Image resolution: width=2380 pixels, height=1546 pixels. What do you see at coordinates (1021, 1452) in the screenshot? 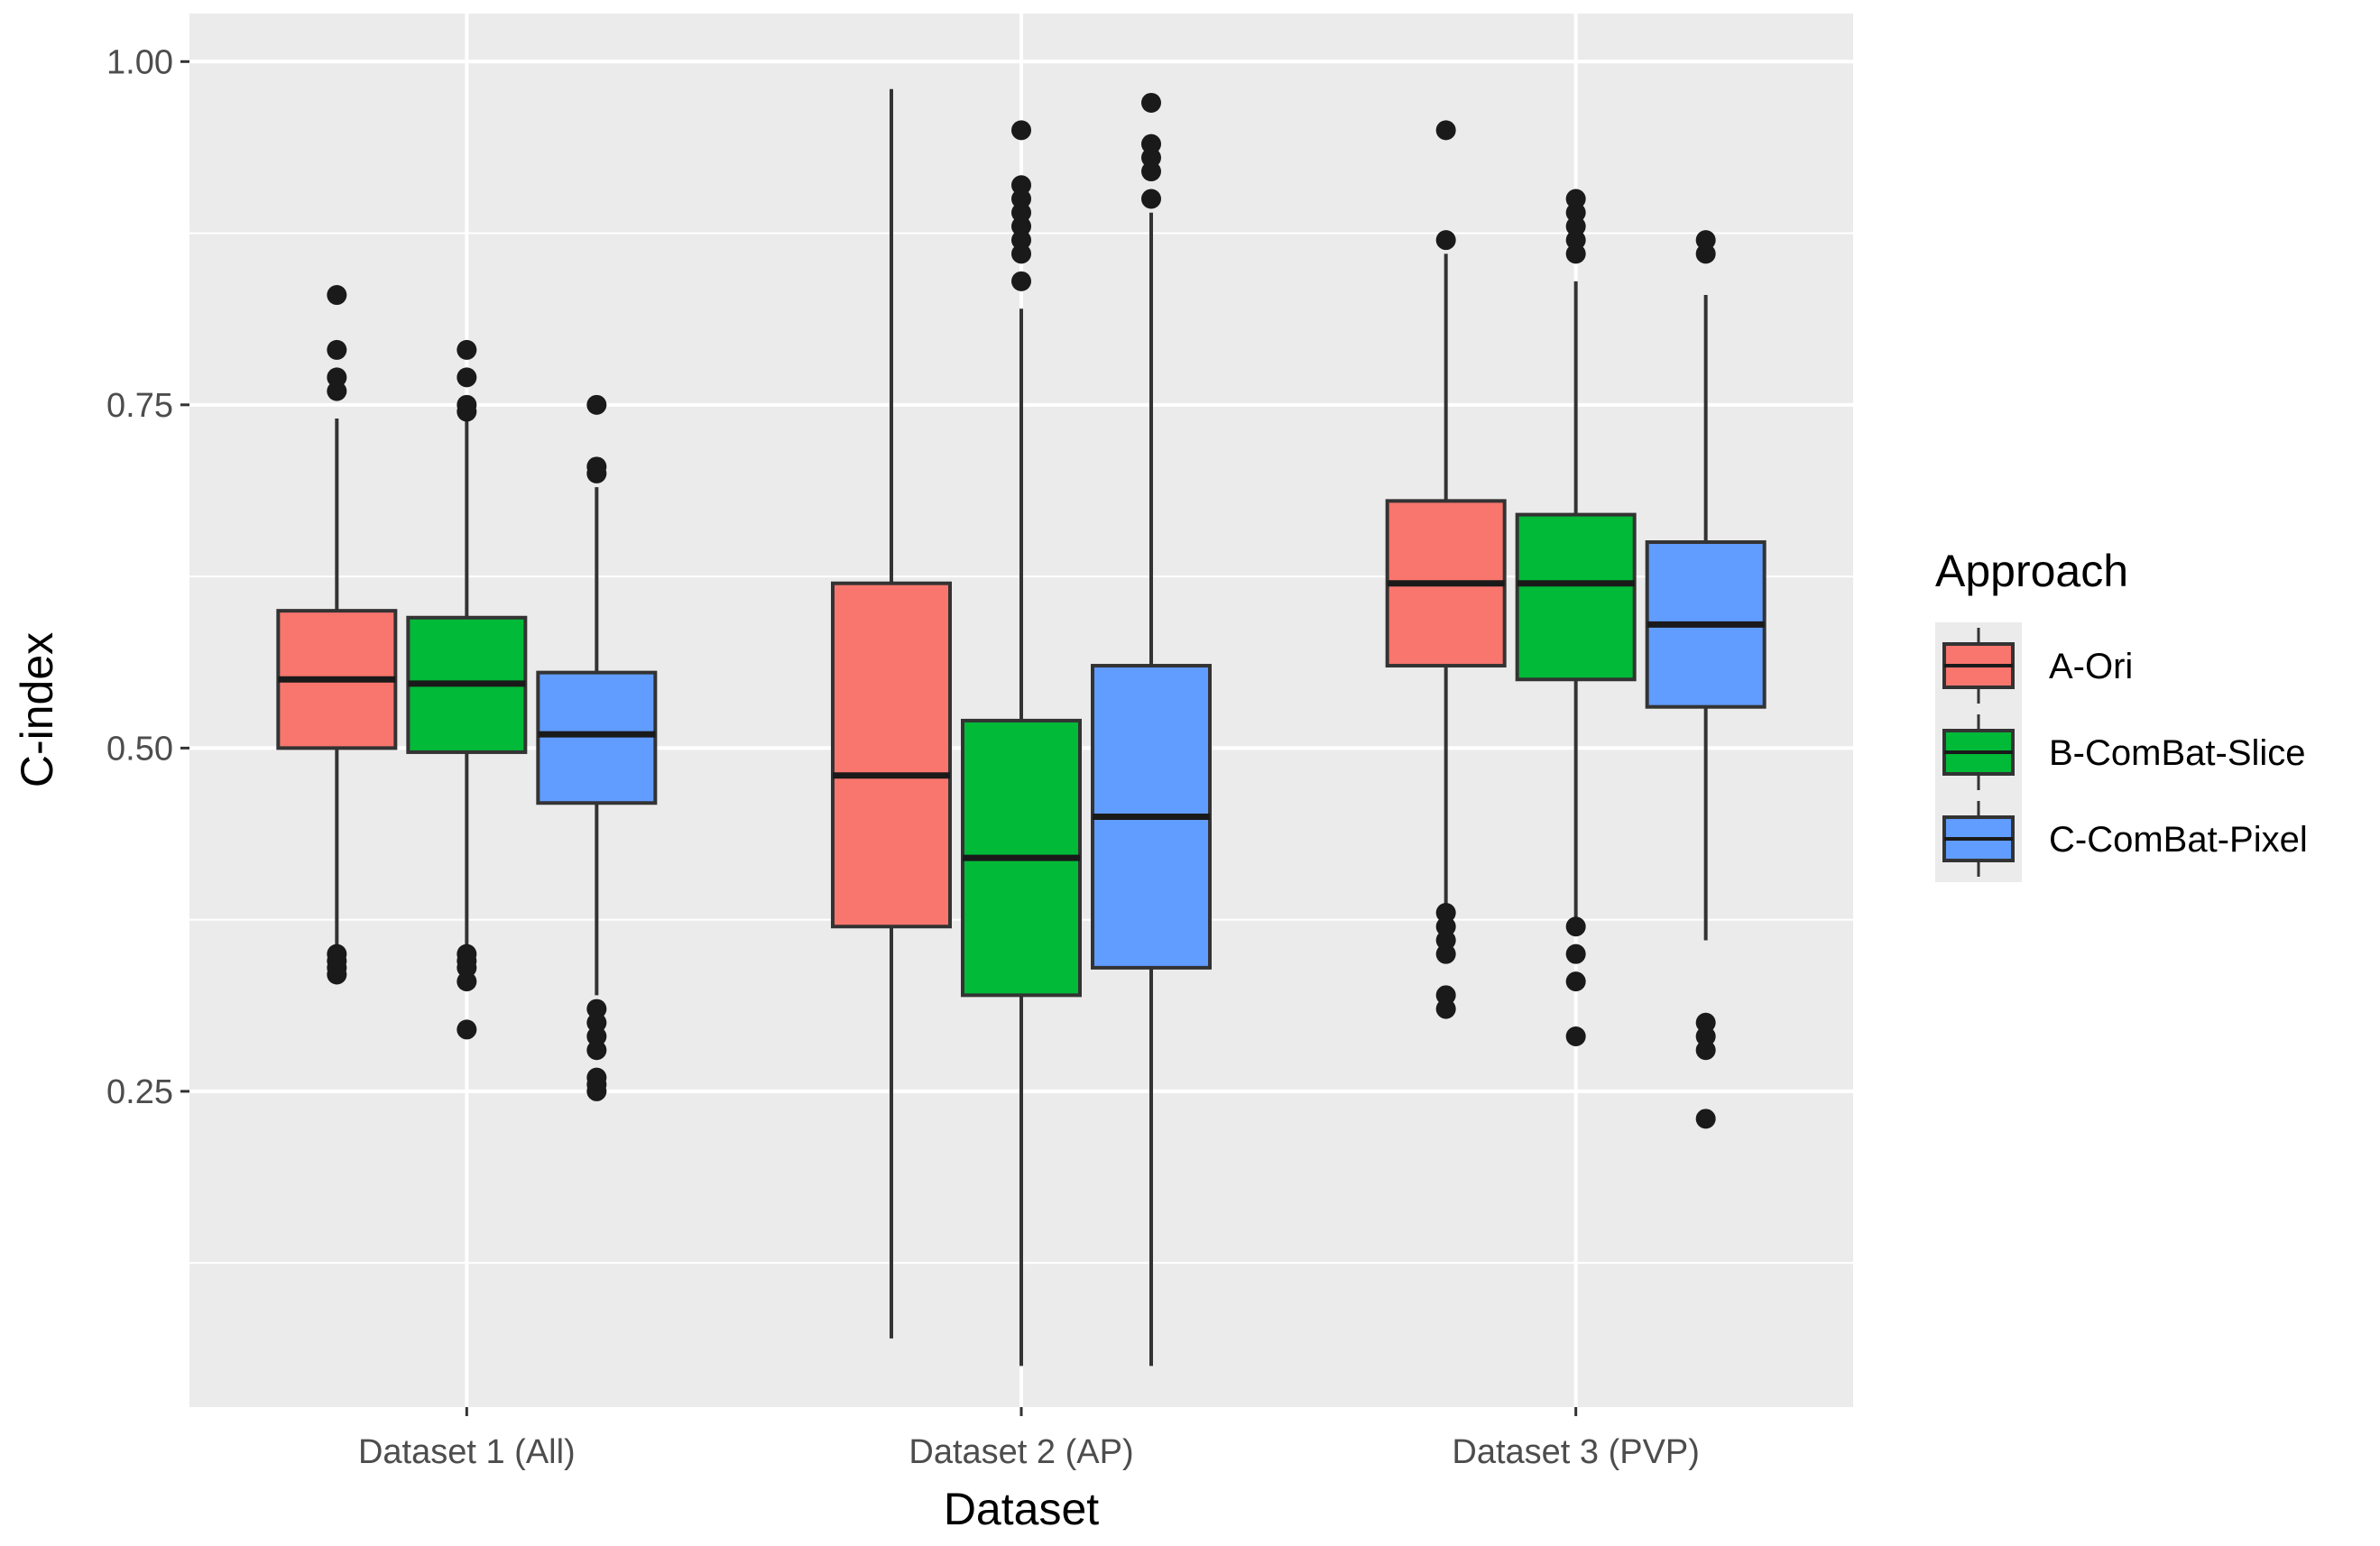
I see `x-tick-label: Dataset 2 (AP)` at bounding box center [1021, 1452].